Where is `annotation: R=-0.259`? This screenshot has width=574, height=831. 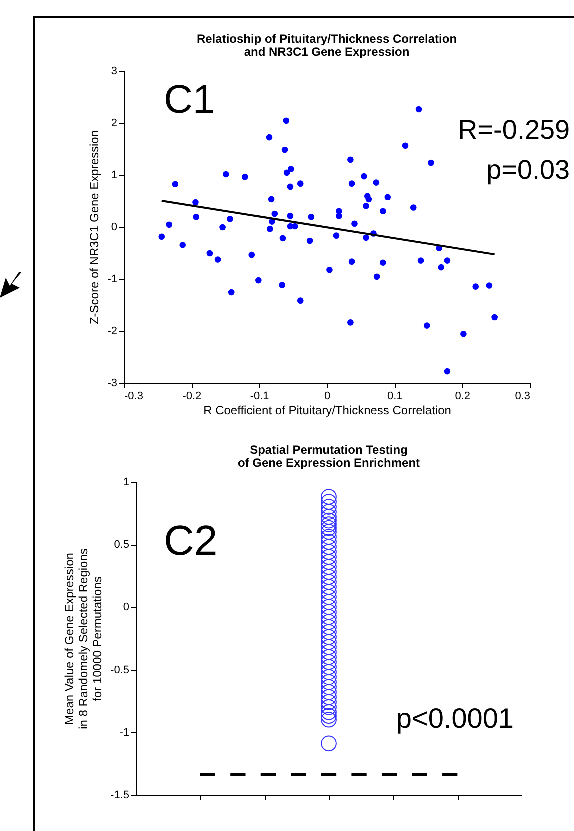 annotation: R=-0.259 is located at coordinates (514, 130).